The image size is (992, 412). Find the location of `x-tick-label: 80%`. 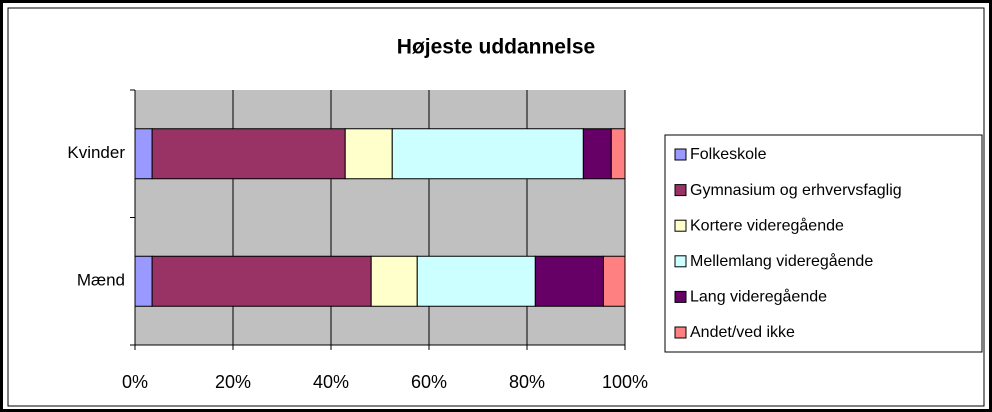

x-tick-label: 80% is located at coordinates (527, 382).